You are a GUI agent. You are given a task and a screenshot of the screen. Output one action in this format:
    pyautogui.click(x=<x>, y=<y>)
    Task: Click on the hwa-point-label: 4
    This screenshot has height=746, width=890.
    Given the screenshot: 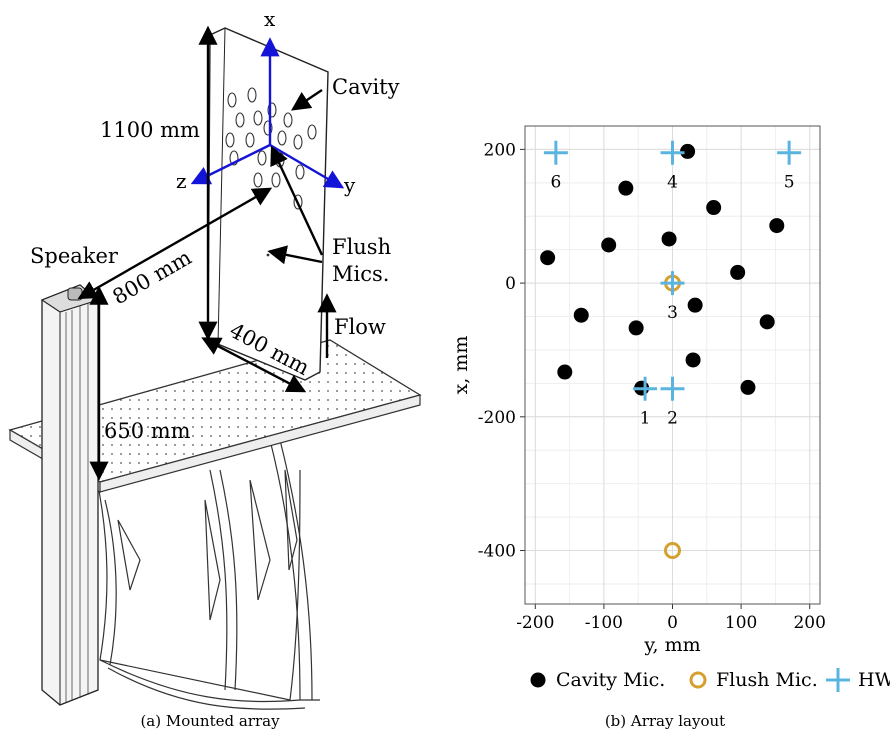 What is the action you would take?
    pyautogui.click(x=672, y=183)
    